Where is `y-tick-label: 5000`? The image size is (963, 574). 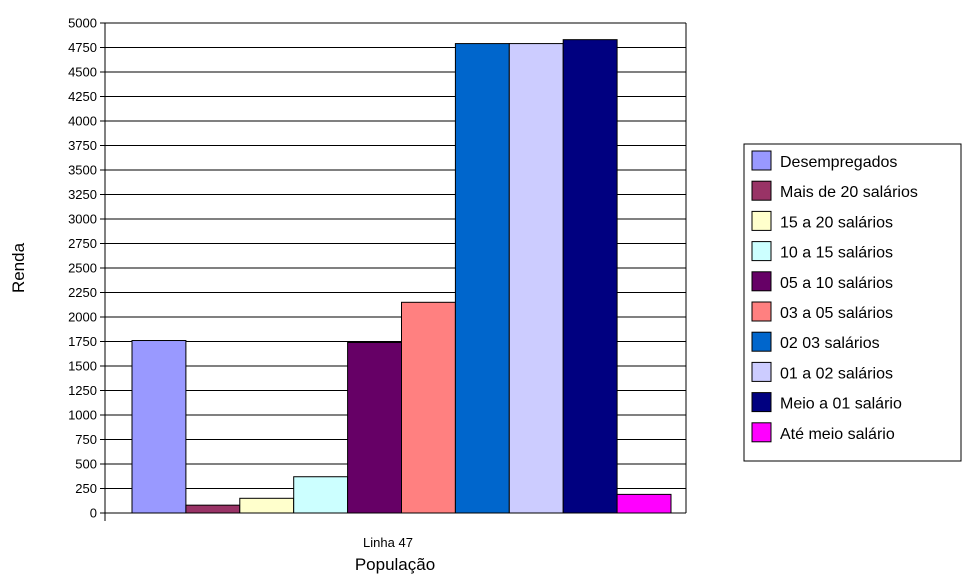 y-tick-label: 5000 is located at coordinates (82, 23).